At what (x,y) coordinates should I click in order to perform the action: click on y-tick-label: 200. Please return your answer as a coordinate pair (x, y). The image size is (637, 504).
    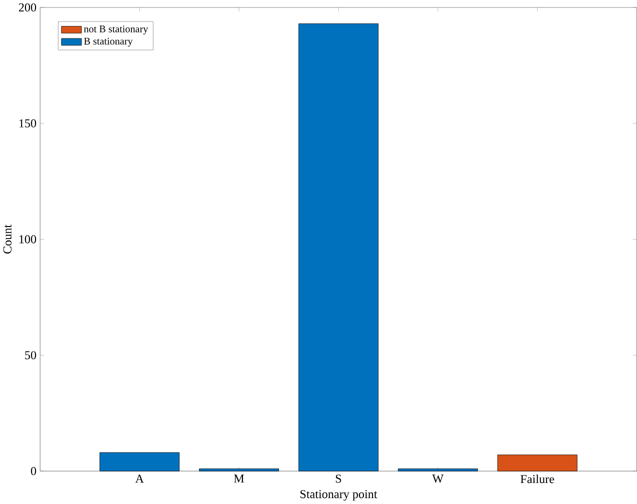
    Looking at the image, I should click on (27, 7).